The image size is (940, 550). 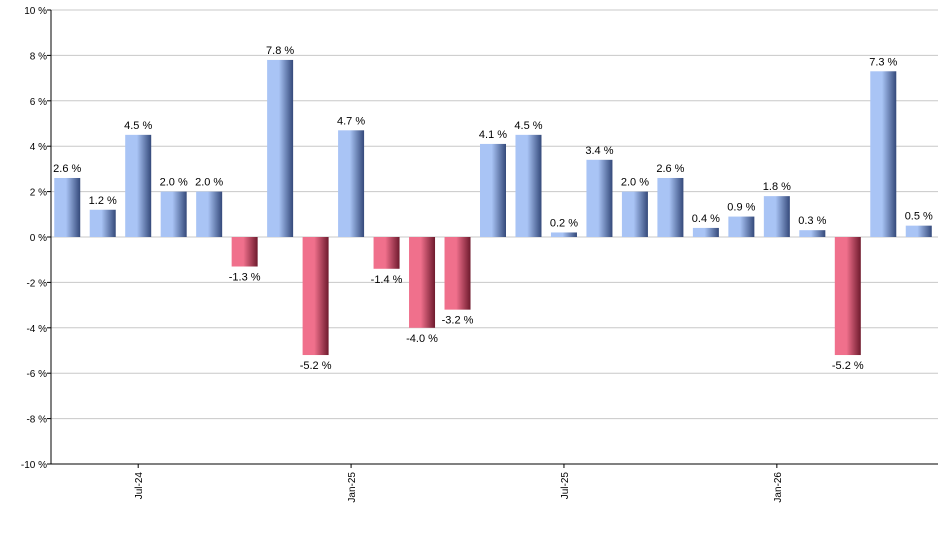 I want to click on y-tick-label: -4 %, so click(x=36, y=329).